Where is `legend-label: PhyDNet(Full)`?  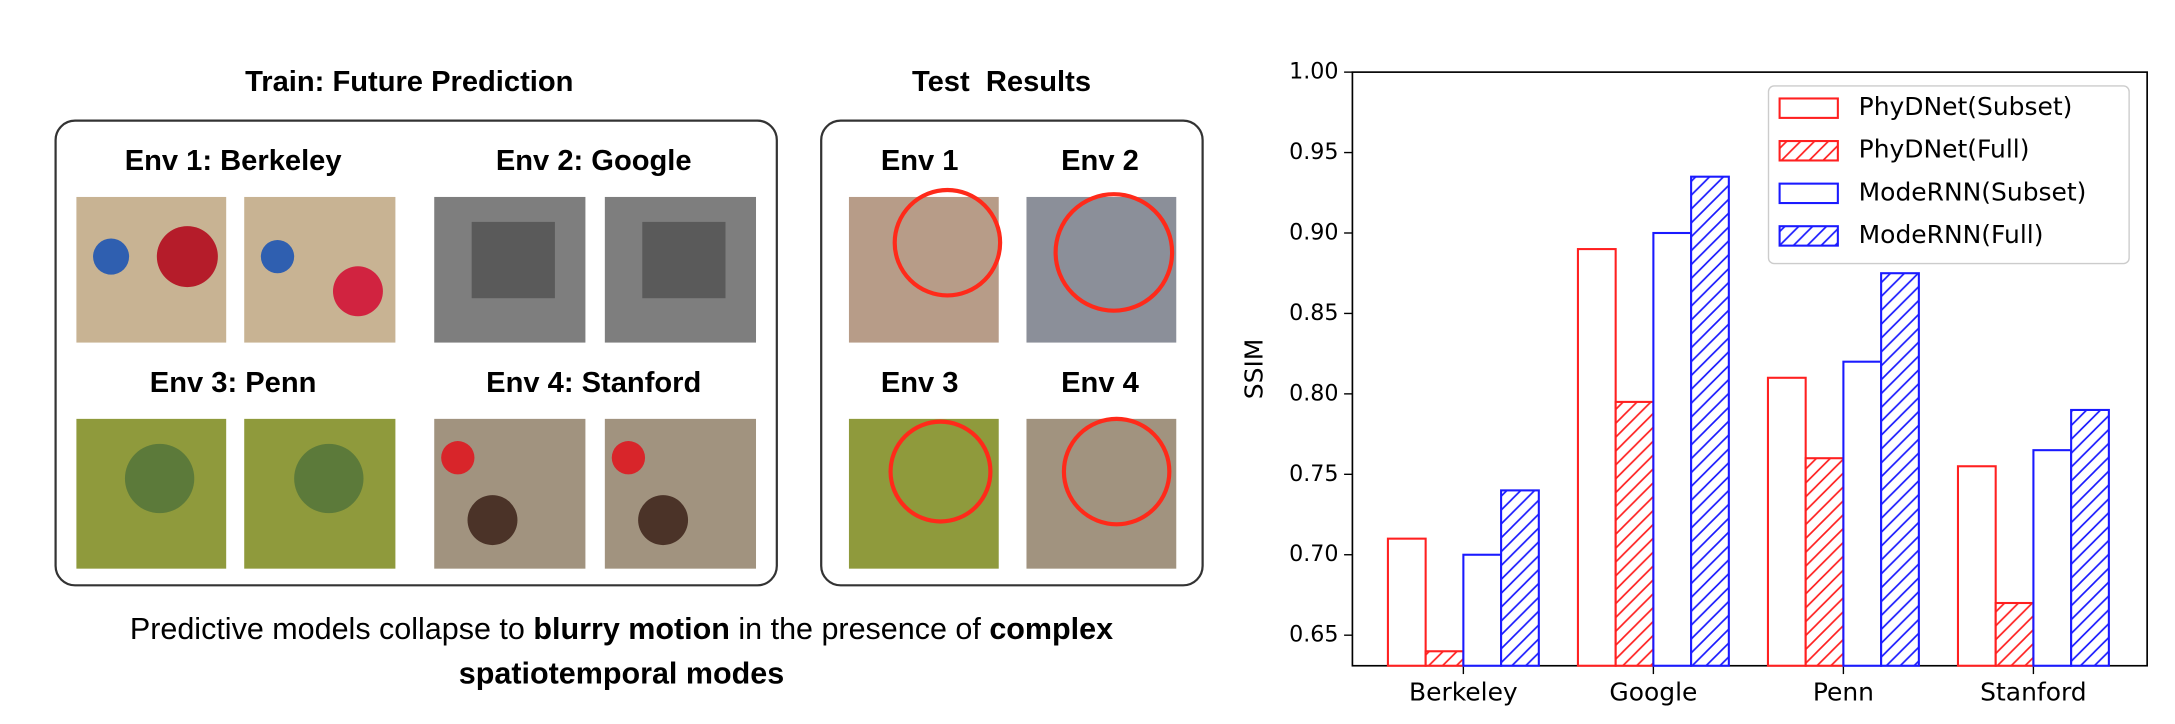 legend-label: PhyDNet(Full) is located at coordinates (1944, 149).